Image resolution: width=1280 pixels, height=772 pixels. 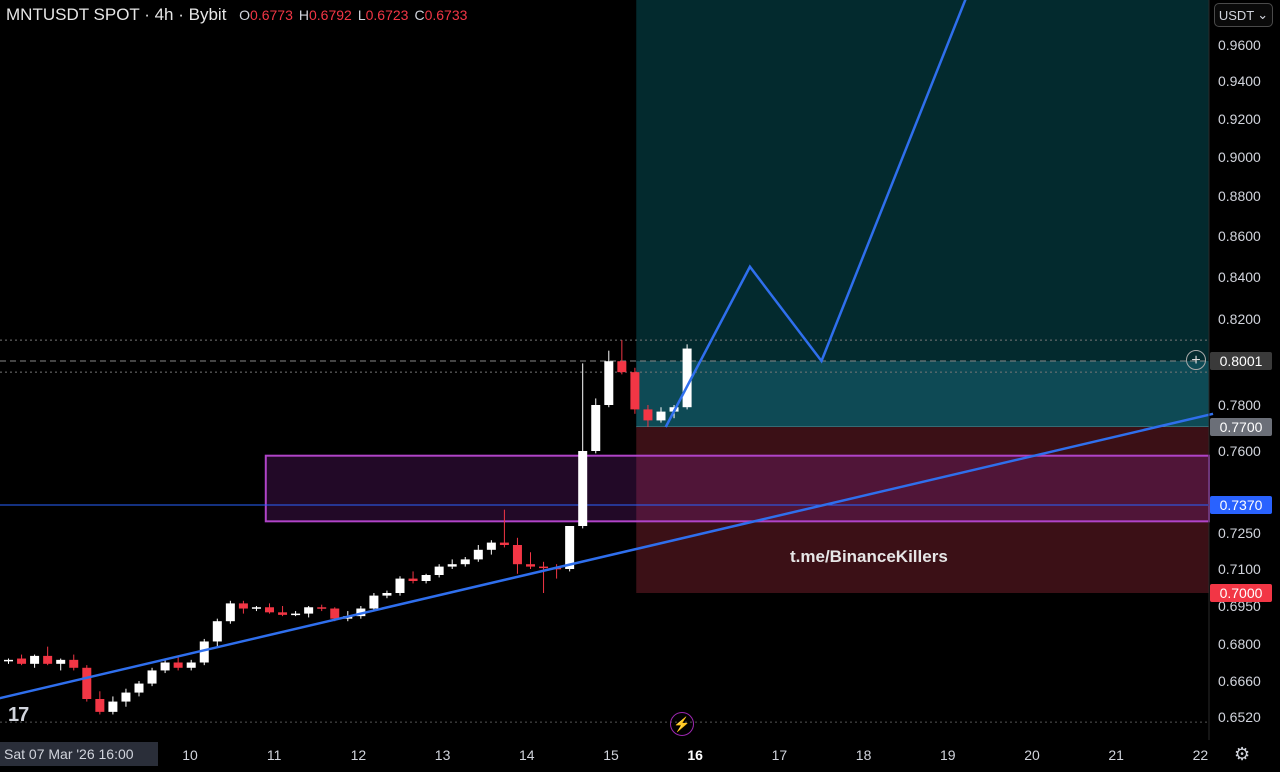 What do you see at coordinates (1239, 81) in the screenshot?
I see `price-tick-label: 0.9400` at bounding box center [1239, 81].